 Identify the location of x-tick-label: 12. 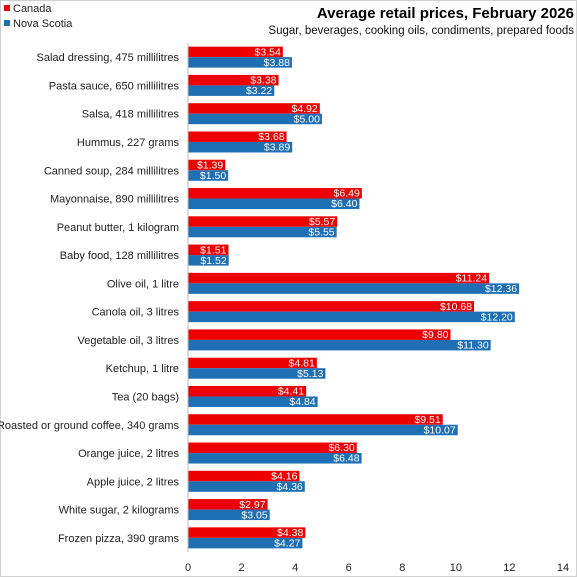
(509, 568).